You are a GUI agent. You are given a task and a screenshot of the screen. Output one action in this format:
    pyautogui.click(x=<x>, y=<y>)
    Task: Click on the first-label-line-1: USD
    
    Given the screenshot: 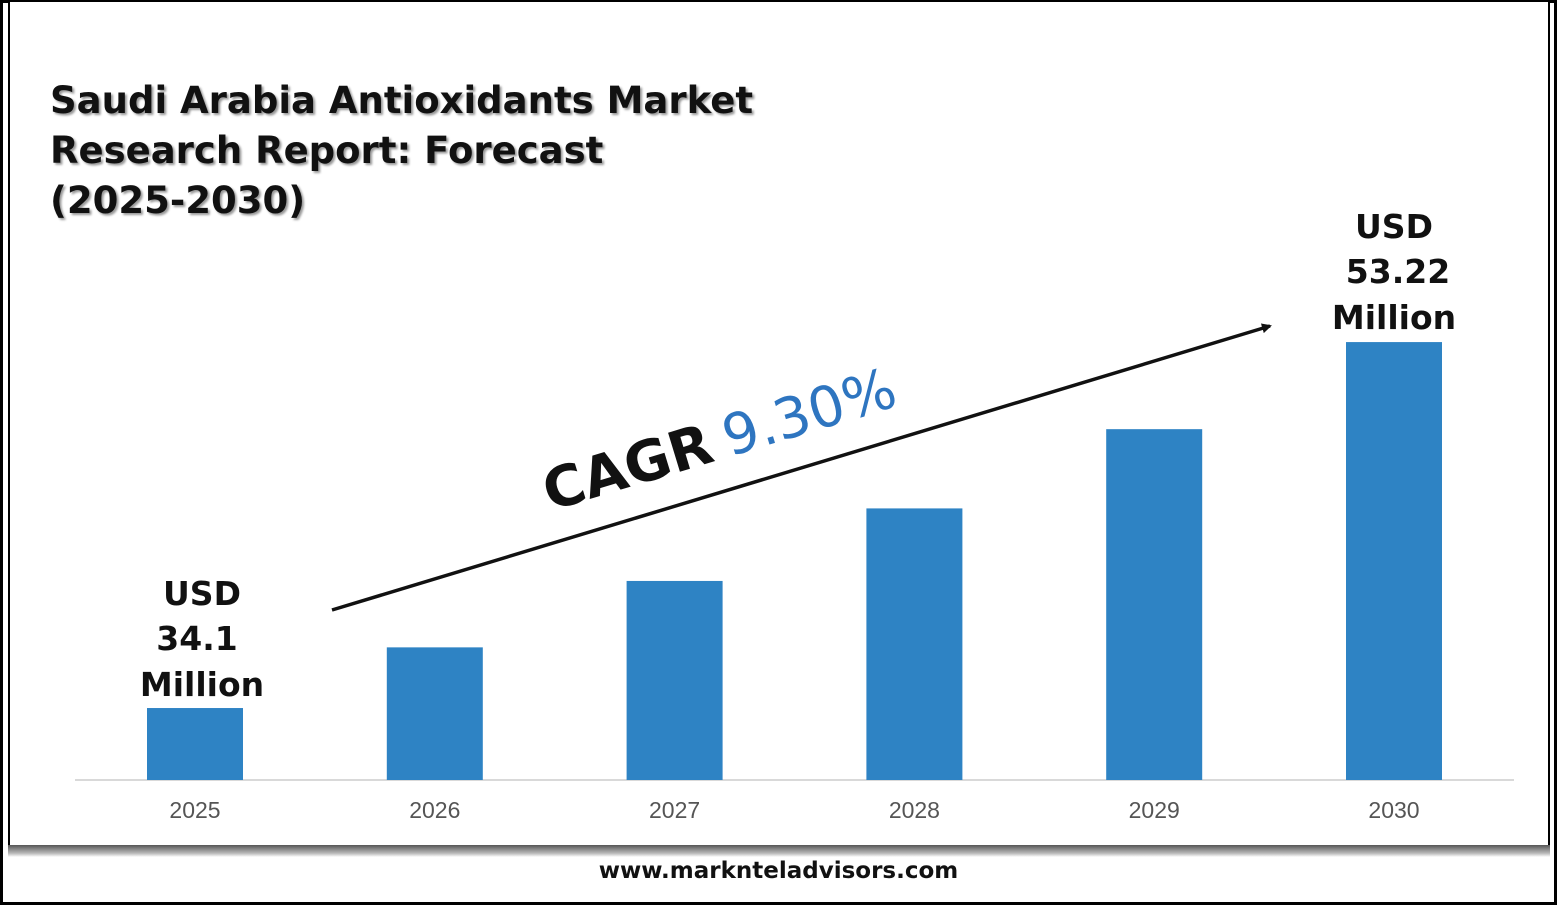 What is the action you would take?
    pyautogui.click(x=202, y=593)
    